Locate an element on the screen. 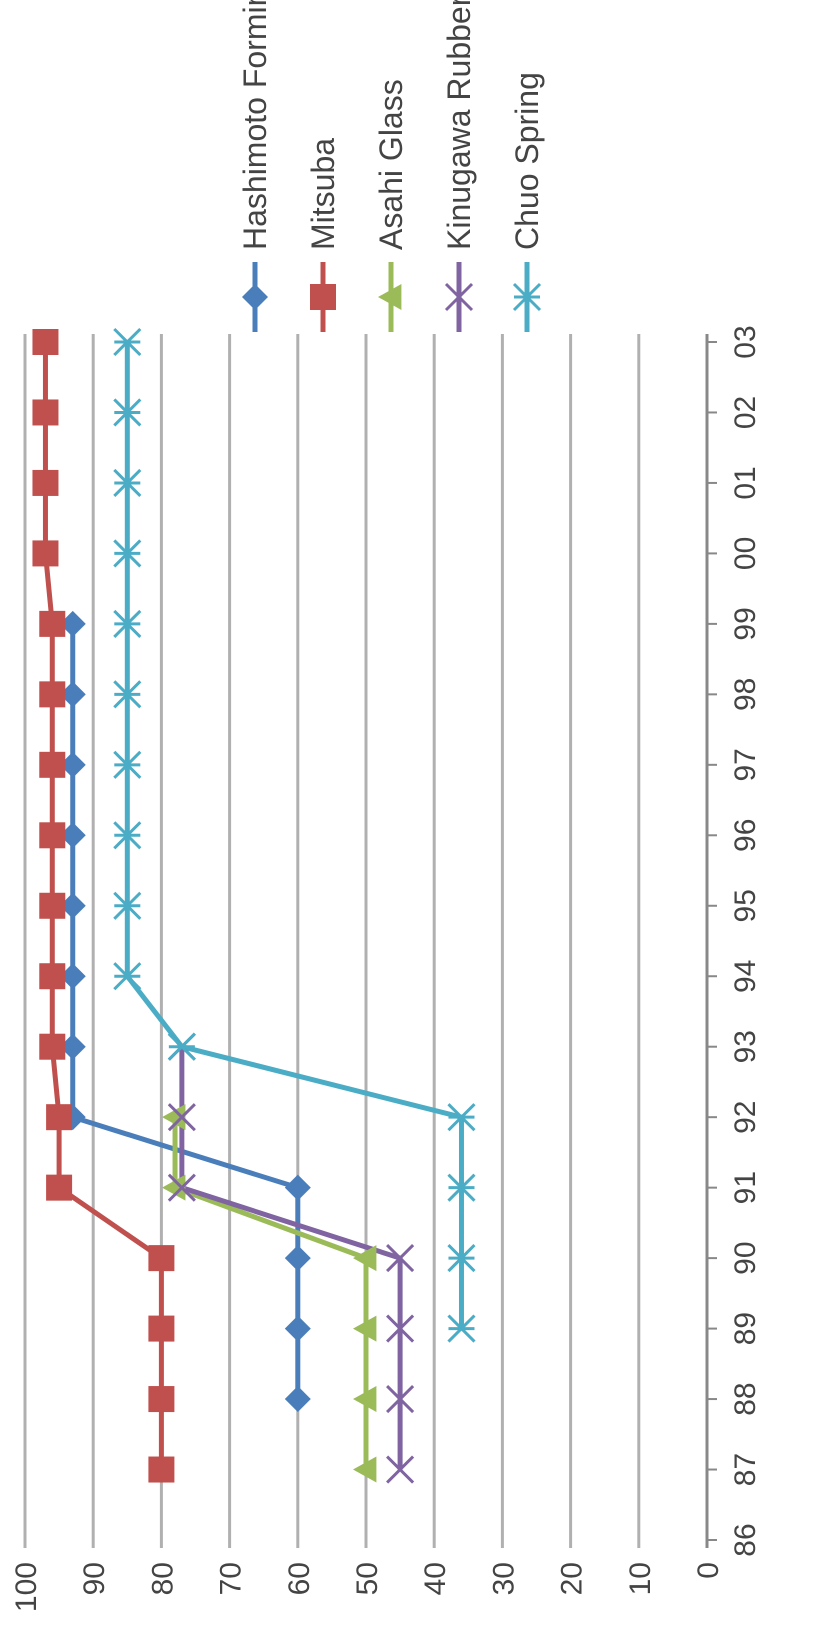  x-tick-label-97: 97 is located at coordinates (745, 764).